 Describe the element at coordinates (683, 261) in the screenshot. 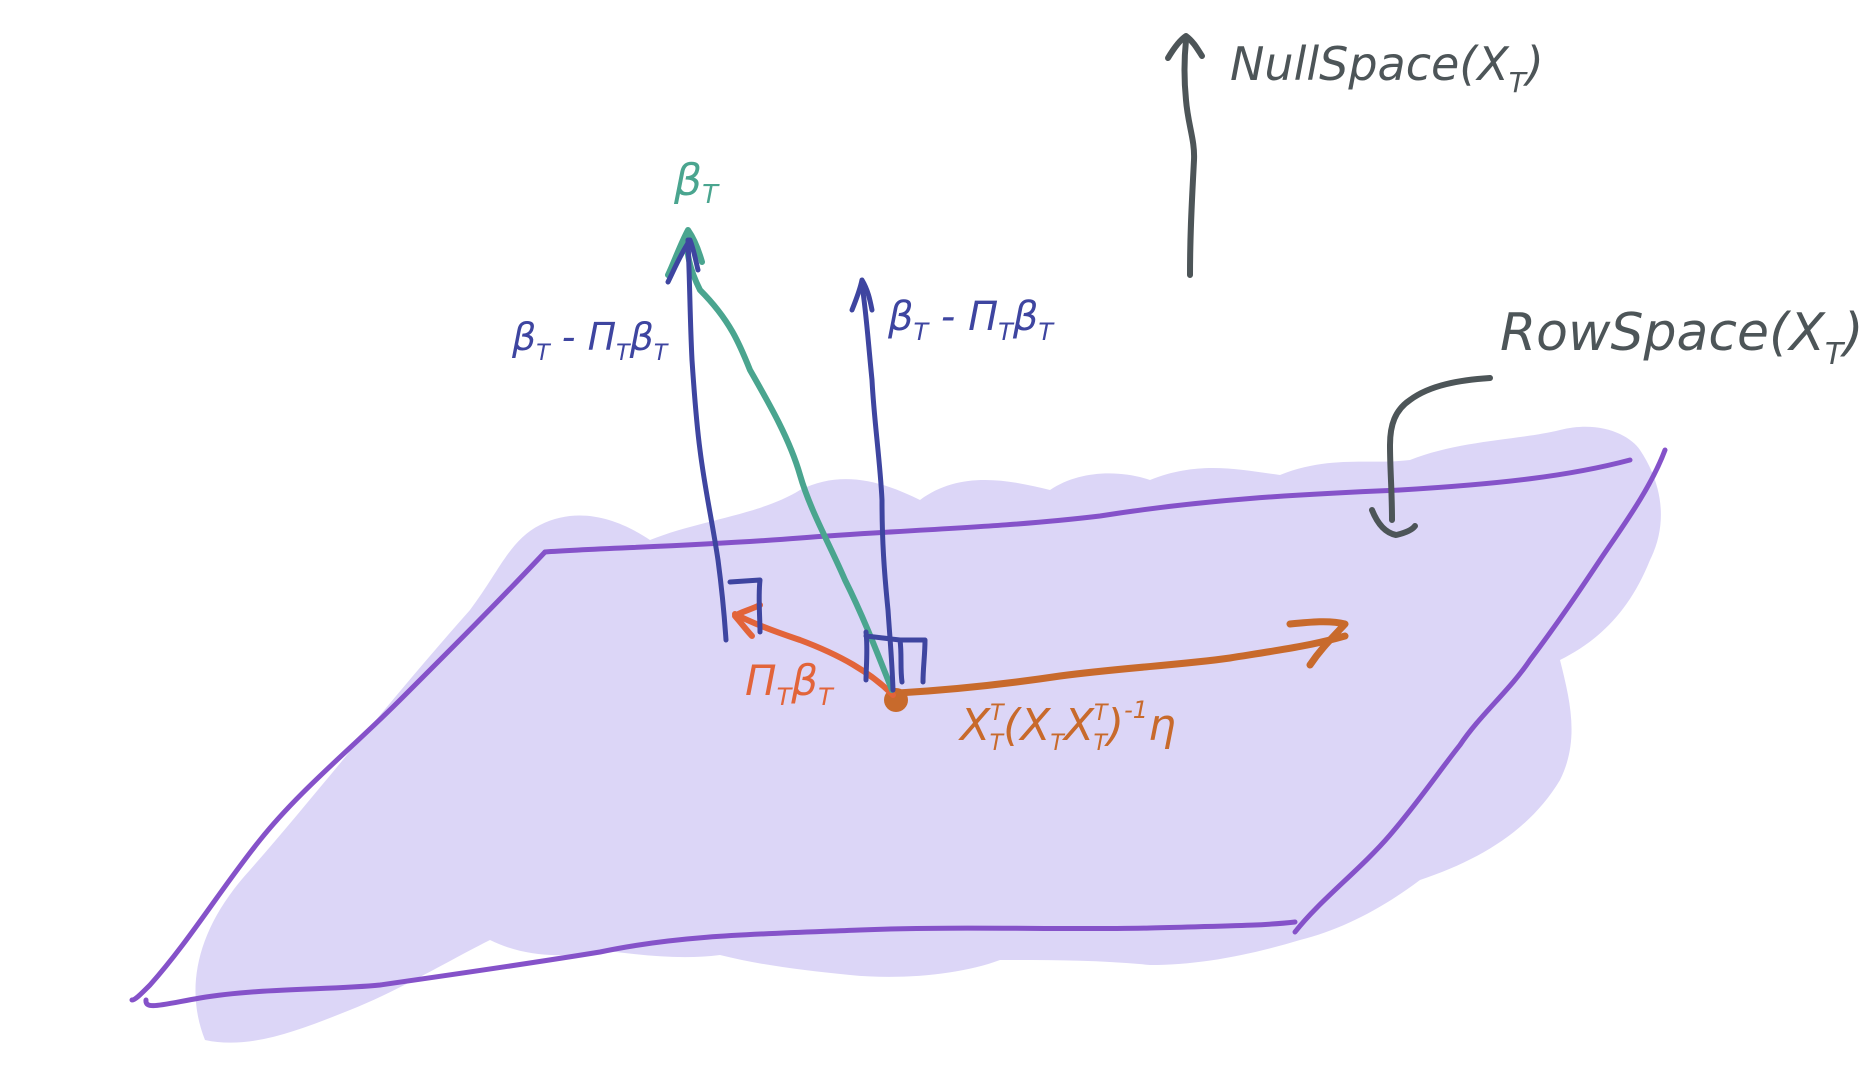

I see `residual-left-arrowhead` at that location.